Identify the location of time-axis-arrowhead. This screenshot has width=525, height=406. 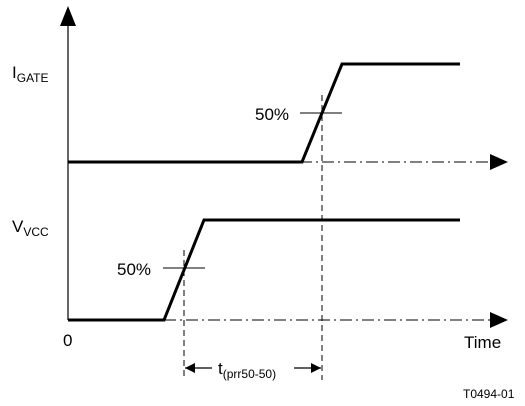
(499, 320).